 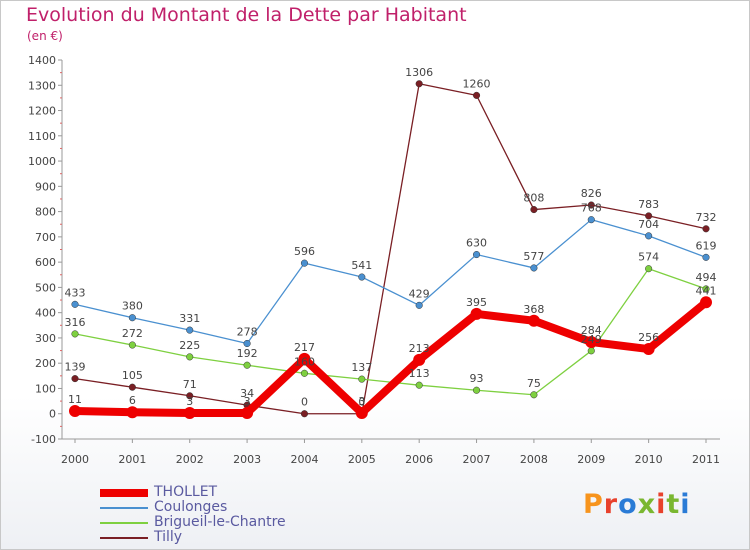 I want to click on data-label: 331, so click(x=189, y=318).